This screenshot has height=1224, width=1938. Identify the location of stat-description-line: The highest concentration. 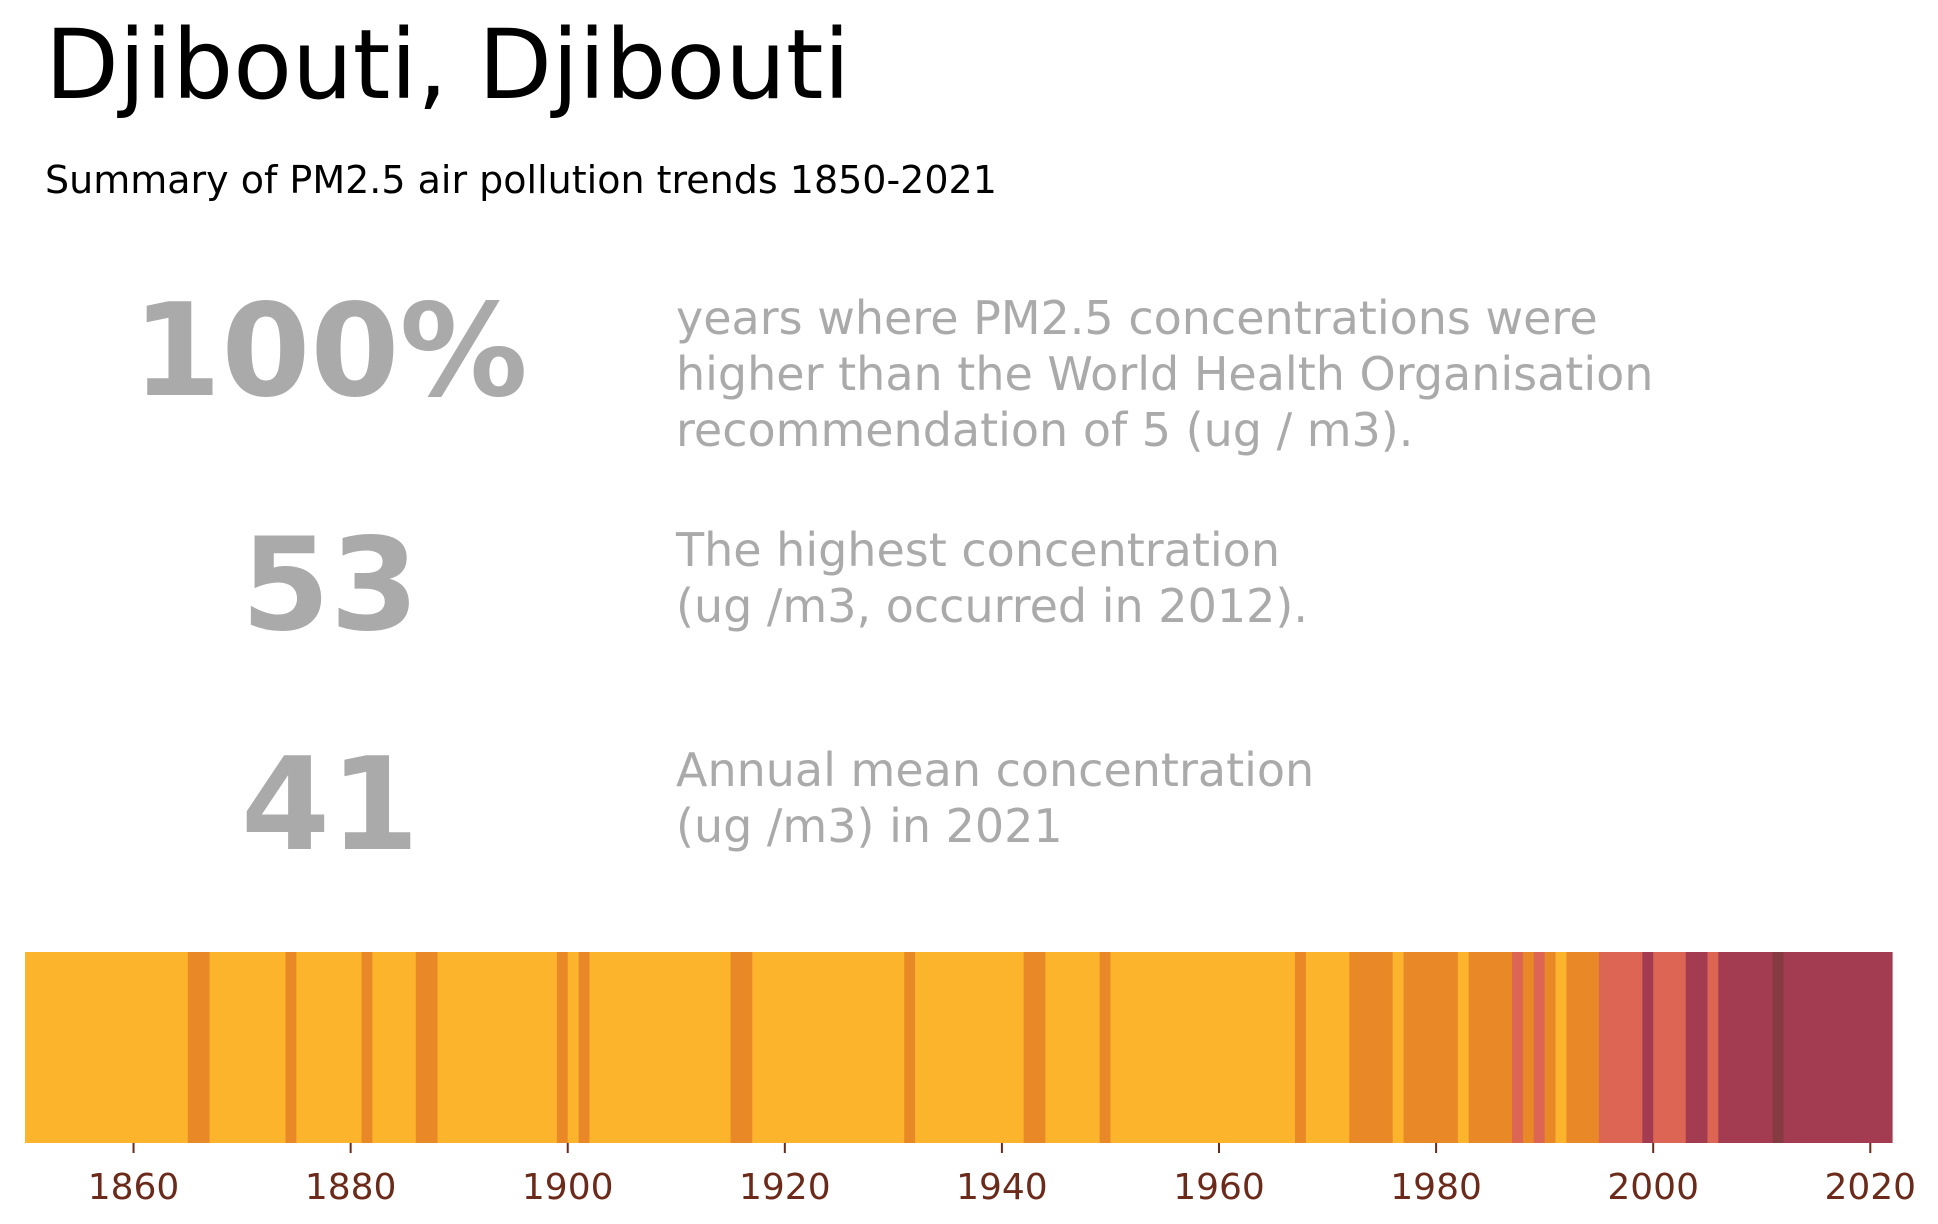
(978, 550).